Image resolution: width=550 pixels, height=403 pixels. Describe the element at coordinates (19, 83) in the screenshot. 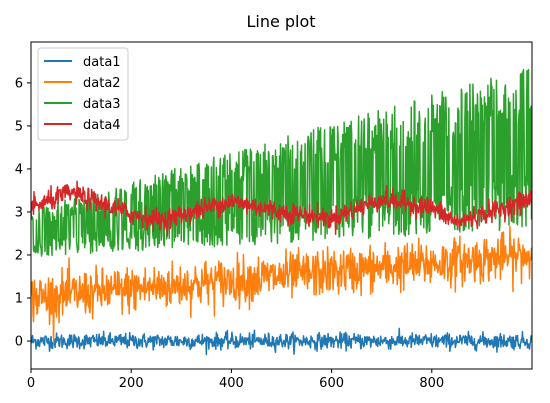

I see `y-tick-label: 6` at that location.